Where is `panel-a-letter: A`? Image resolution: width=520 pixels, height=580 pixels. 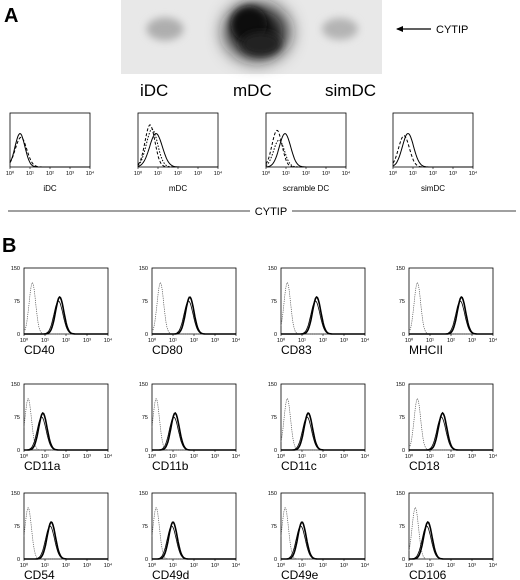 panel-a-letter: A is located at coordinates (11, 16).